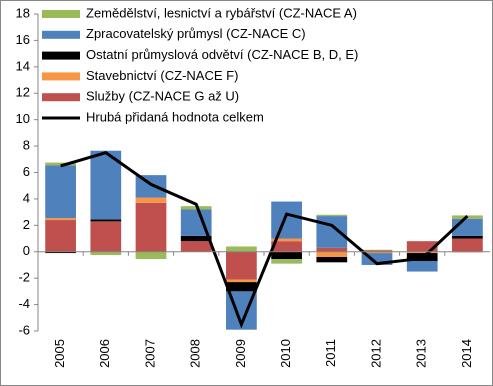 The width and height of the screenshot is (493, 386). I want to click on y-tick-label: 2, so click(26, 224).